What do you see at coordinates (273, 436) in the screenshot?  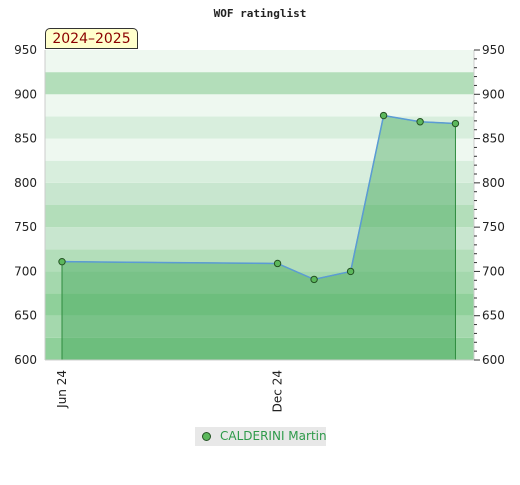 I see `legend-label: CALDERINI Martin` at bounding box center [273, 436].